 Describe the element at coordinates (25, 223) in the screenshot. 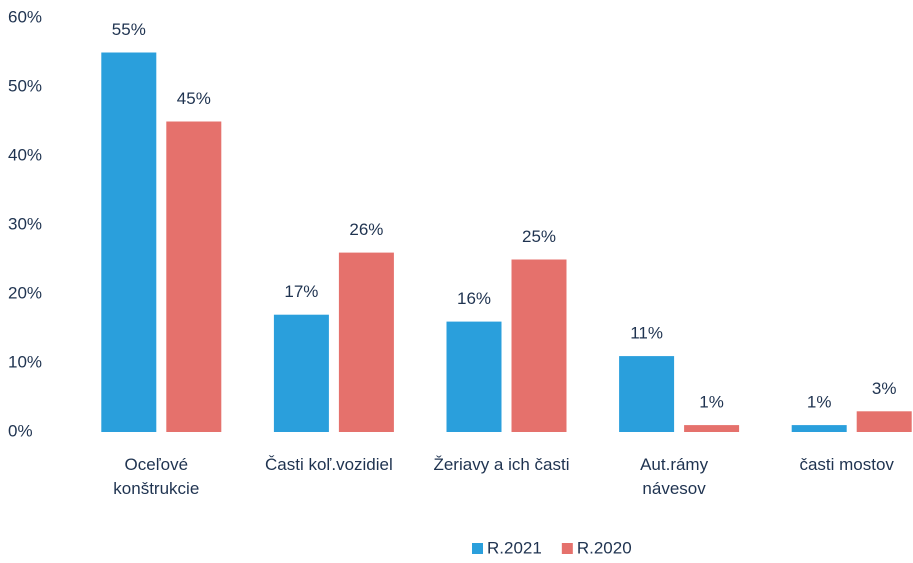

I see `y-tick-label: 30%` at that location.